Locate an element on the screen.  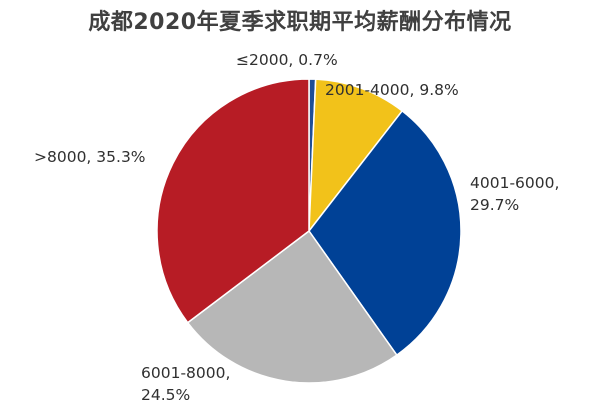
chart-title: 成都2020年夏季求职期平均薪酬分布情况 is located at coordinates (300, 22).